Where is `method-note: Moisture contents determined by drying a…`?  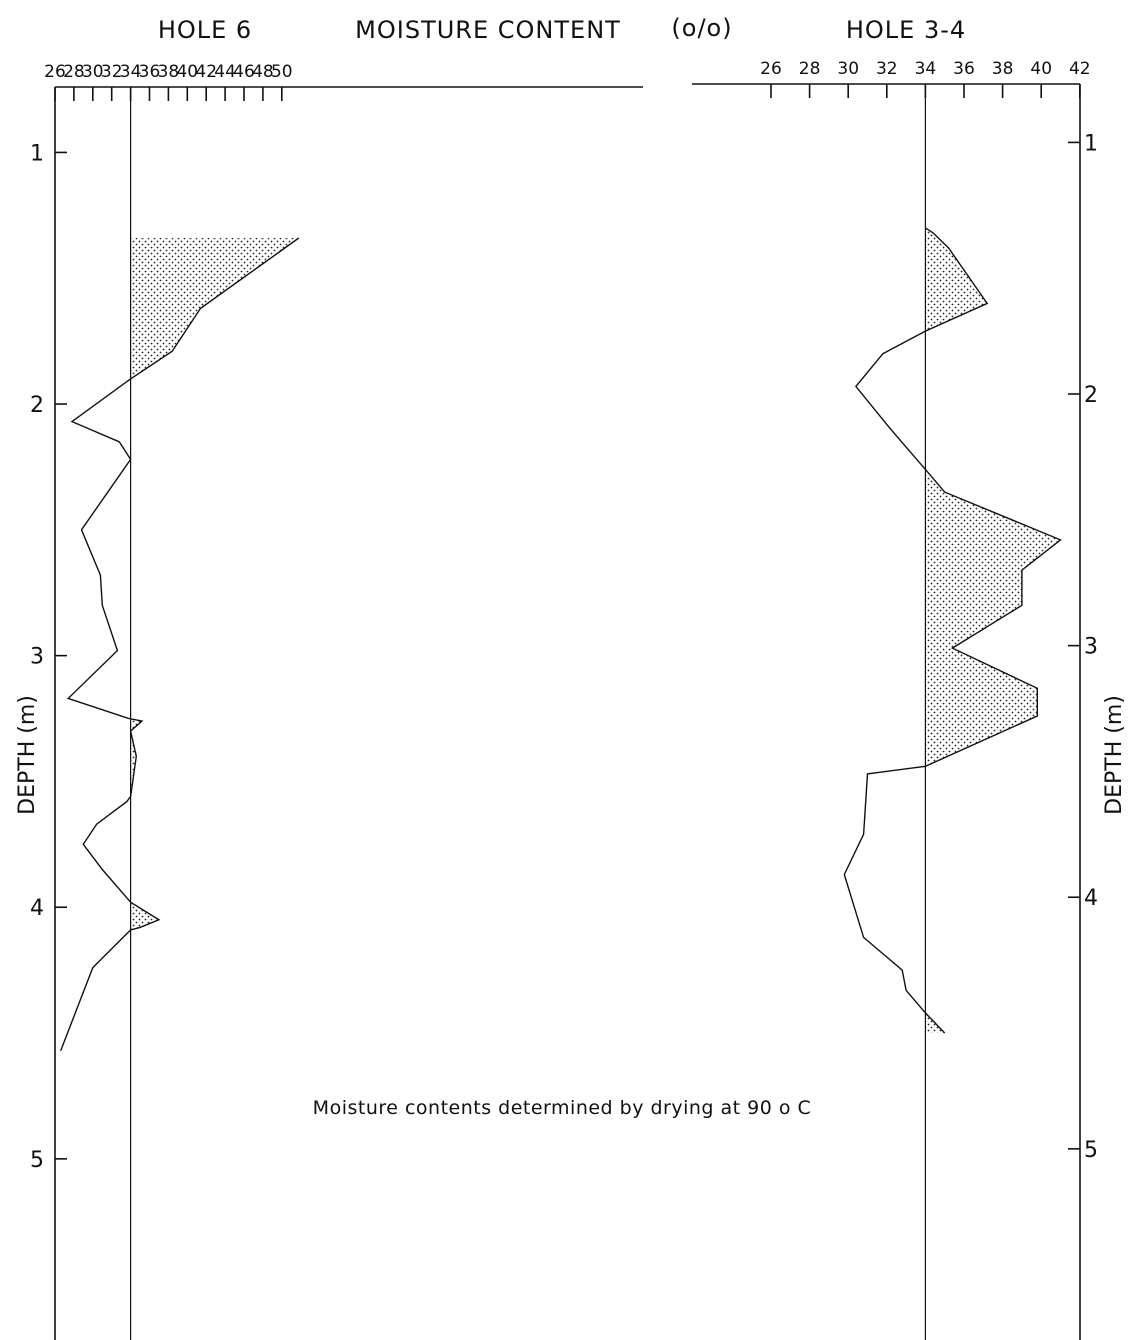
method-note: Moisture contents determined by drying a… is located at coordinates (562, 1108).